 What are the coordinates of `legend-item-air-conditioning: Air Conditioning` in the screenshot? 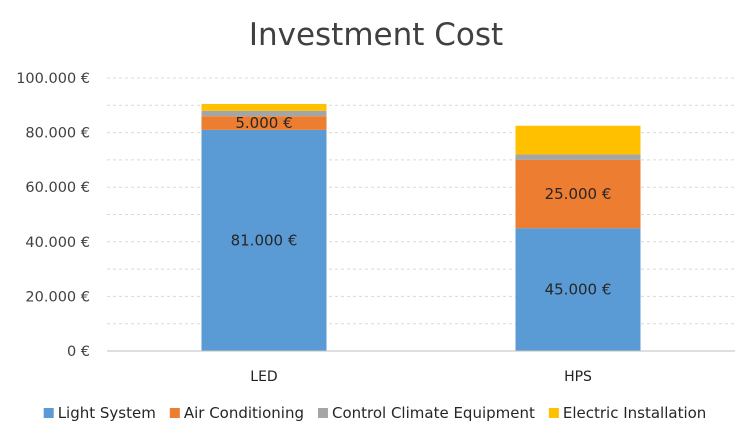 It's located at (236, 413).